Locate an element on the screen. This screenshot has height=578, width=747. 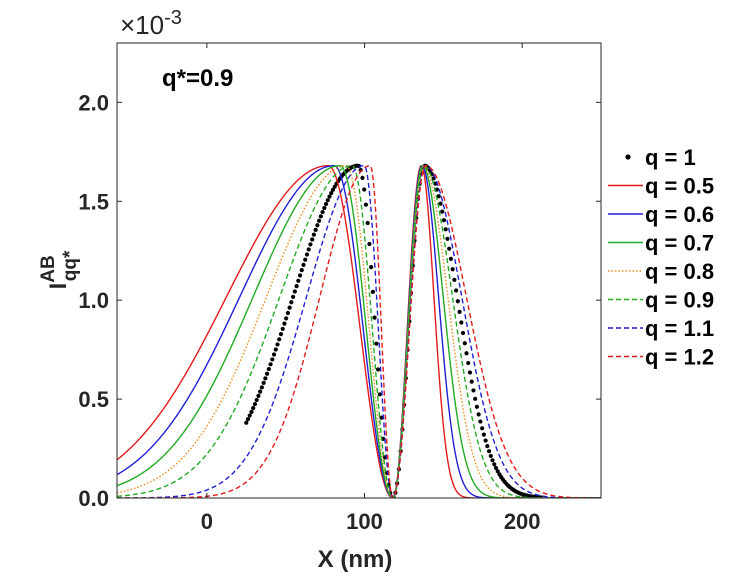
legend-label: q = 1 is located at coordinates (670, 157).